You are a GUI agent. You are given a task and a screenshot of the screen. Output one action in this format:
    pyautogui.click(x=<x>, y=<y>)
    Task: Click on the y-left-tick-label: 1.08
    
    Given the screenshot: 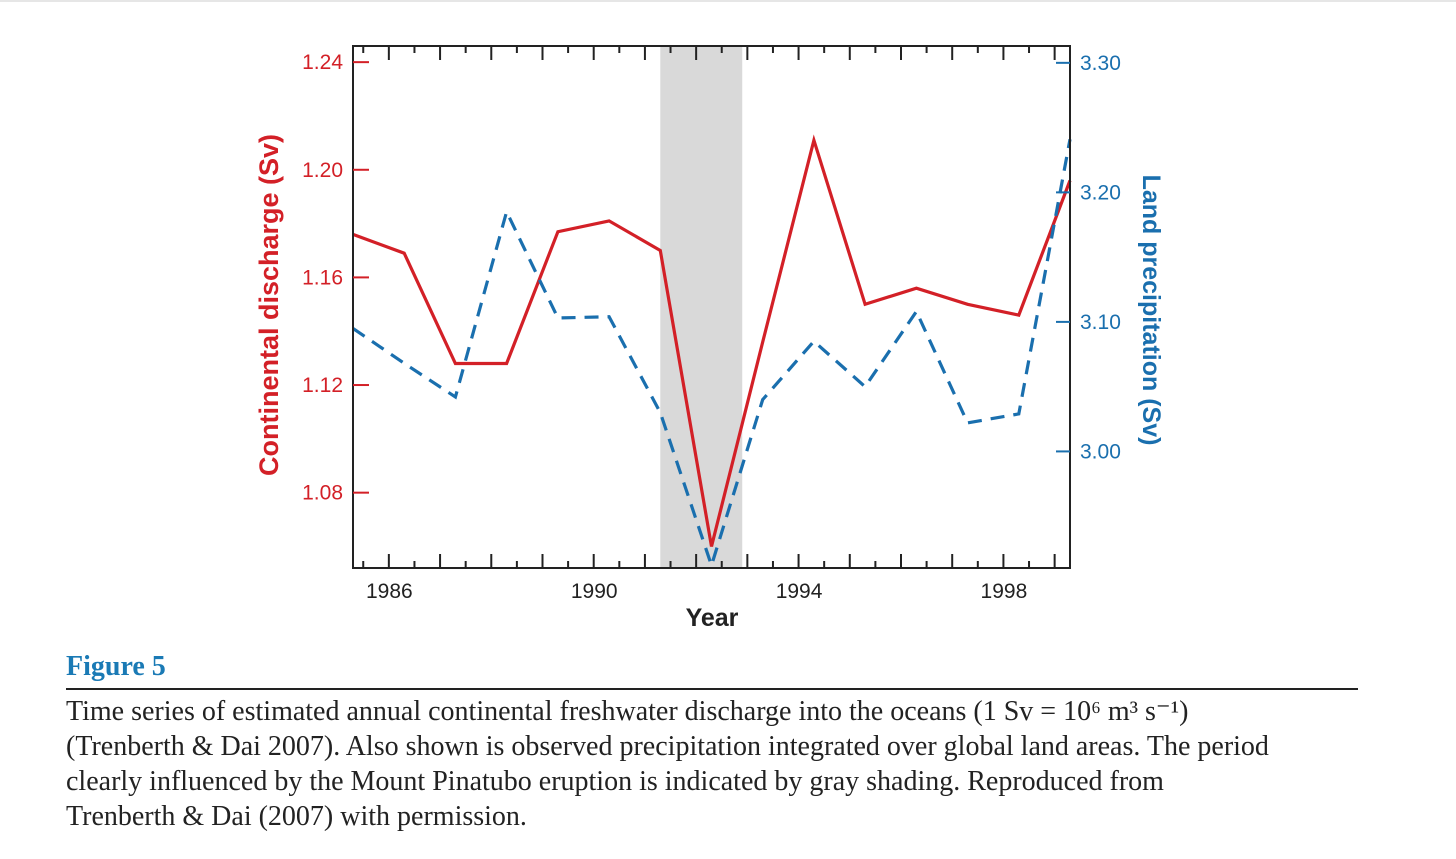 What is the action you would take?
    pyautogui.click(x=322, y=493)
    